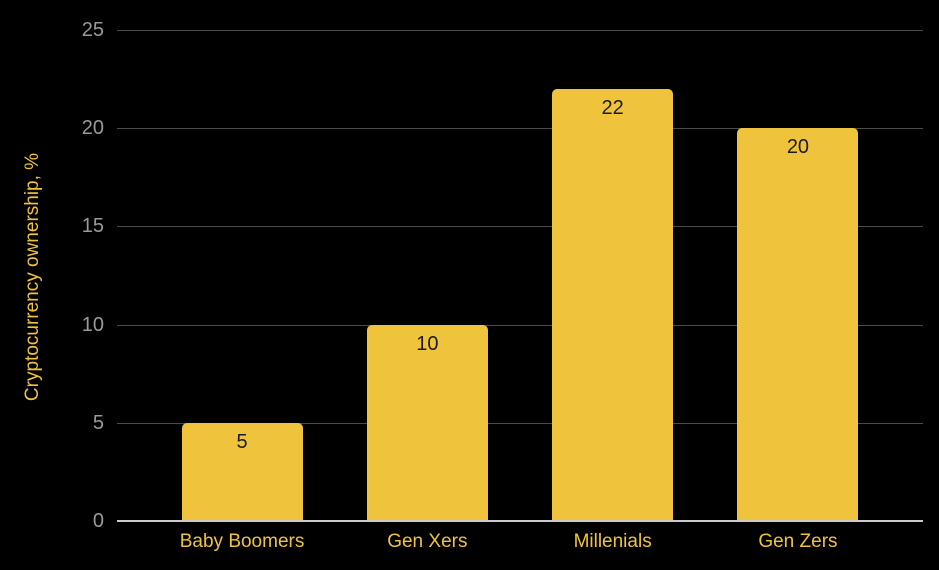 This screenshot has width=939, height=570. What do you see at coordinates (98, 422) in the screenshot?
I see `y-tick-label: 5` at bounding box center [98, 422].